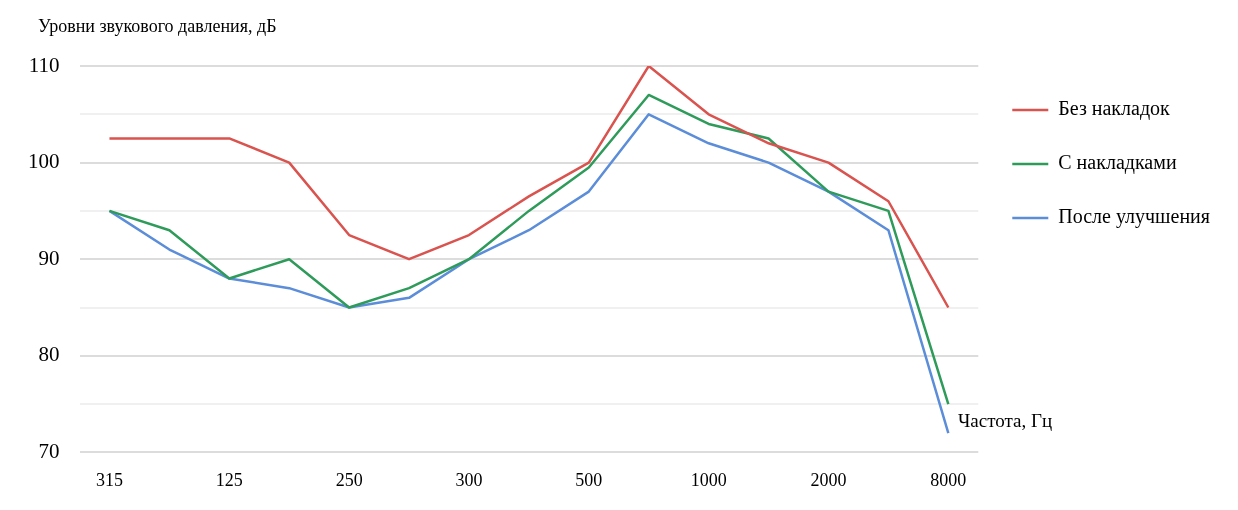 This screenshot has width=1238, height=510. What do you see at coordinates (109, 479) in the screenshot?
I see `x-tick-label: 315` at bounding box center [109, 479].